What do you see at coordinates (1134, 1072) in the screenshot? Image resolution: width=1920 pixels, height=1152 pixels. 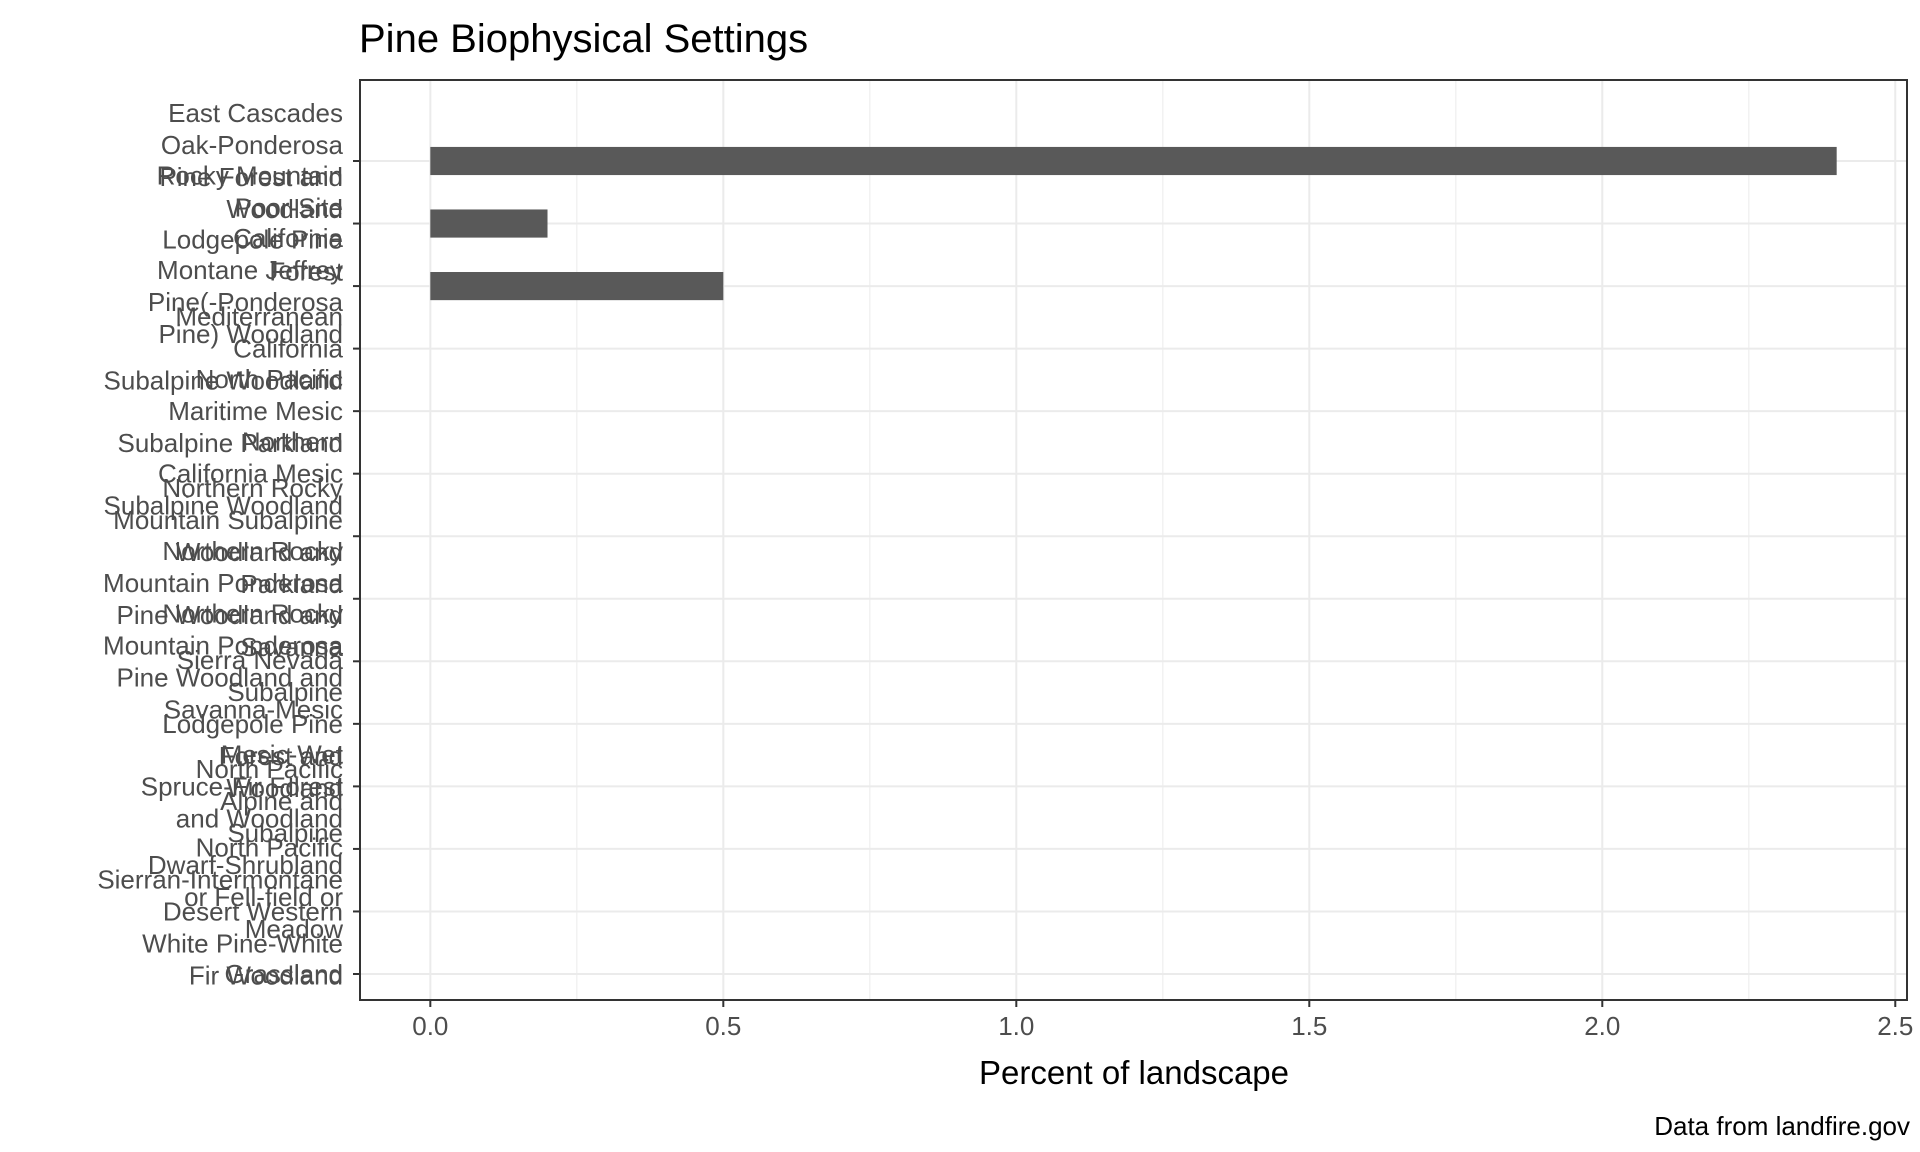 I see `x-axis-title: Percent of landscape` at bounding box center [1134, 1072].